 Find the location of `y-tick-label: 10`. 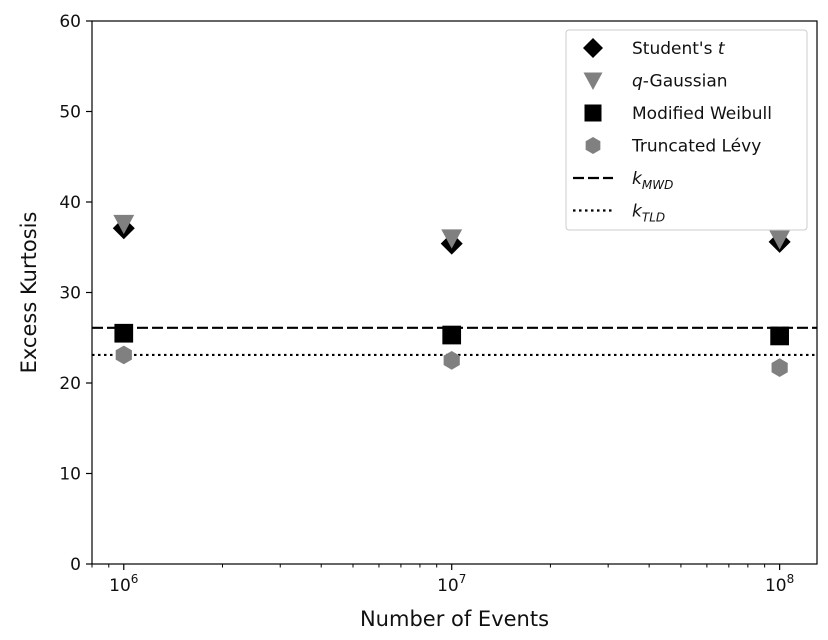

y-tick-label: 10 is located at coordinates (70, 475).